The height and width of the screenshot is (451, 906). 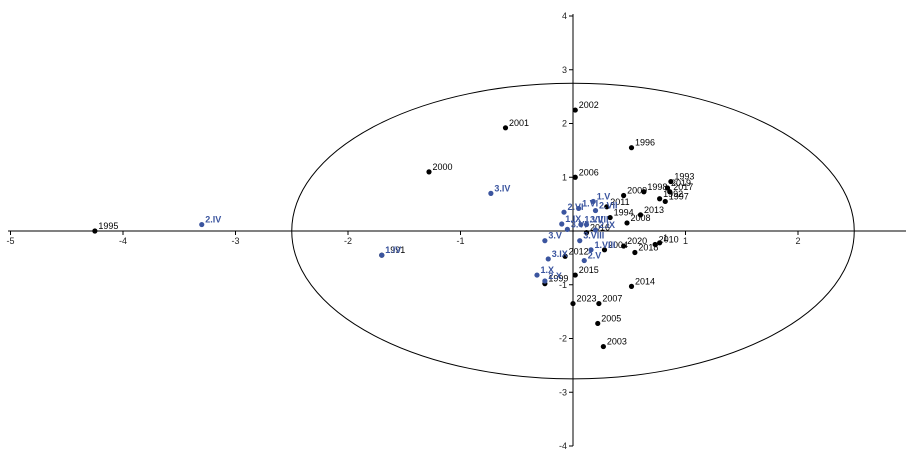 What do you see at coordinates (645, 143) in the screenshot?
I see `year-point-label: 1996` at bounding box center [645, 143].